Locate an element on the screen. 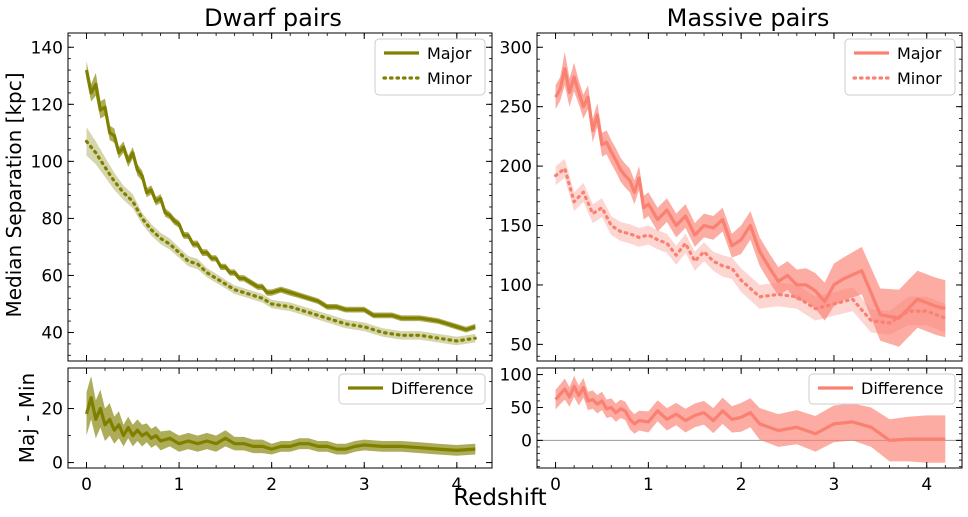 The height and width of the screenshot is (517, 968). y-tick-label: 20 is located at coordinates (52, 410).